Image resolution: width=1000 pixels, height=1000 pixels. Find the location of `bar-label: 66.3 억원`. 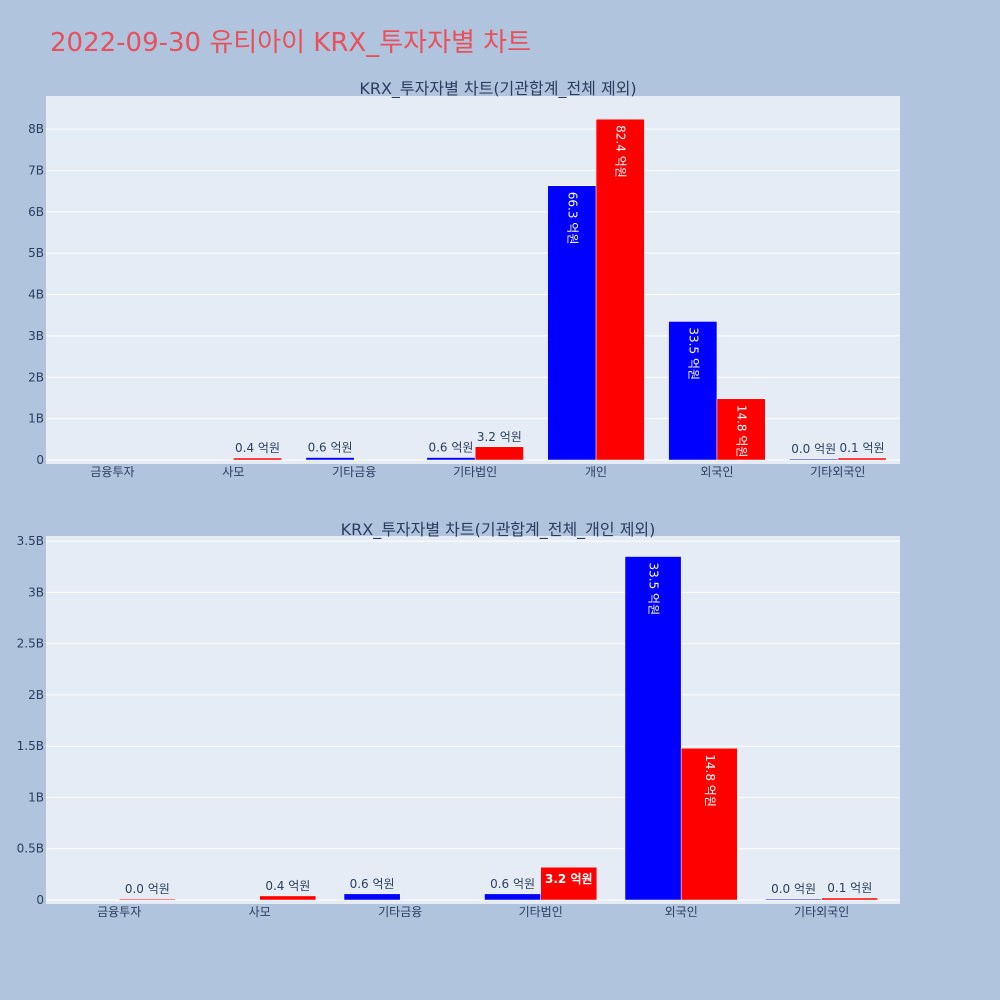

bar-label: 66.3 억원 is located at coordinates (572, 218).